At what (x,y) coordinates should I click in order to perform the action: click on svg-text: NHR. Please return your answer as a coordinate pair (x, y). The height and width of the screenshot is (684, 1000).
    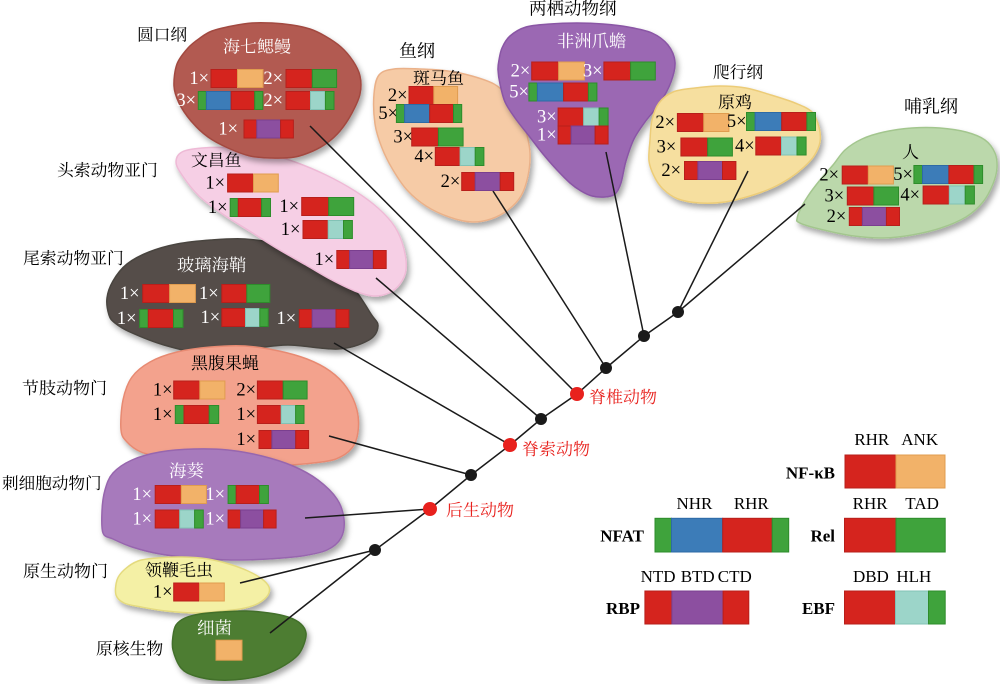
    Looking at the image, I should click on (694, 503).